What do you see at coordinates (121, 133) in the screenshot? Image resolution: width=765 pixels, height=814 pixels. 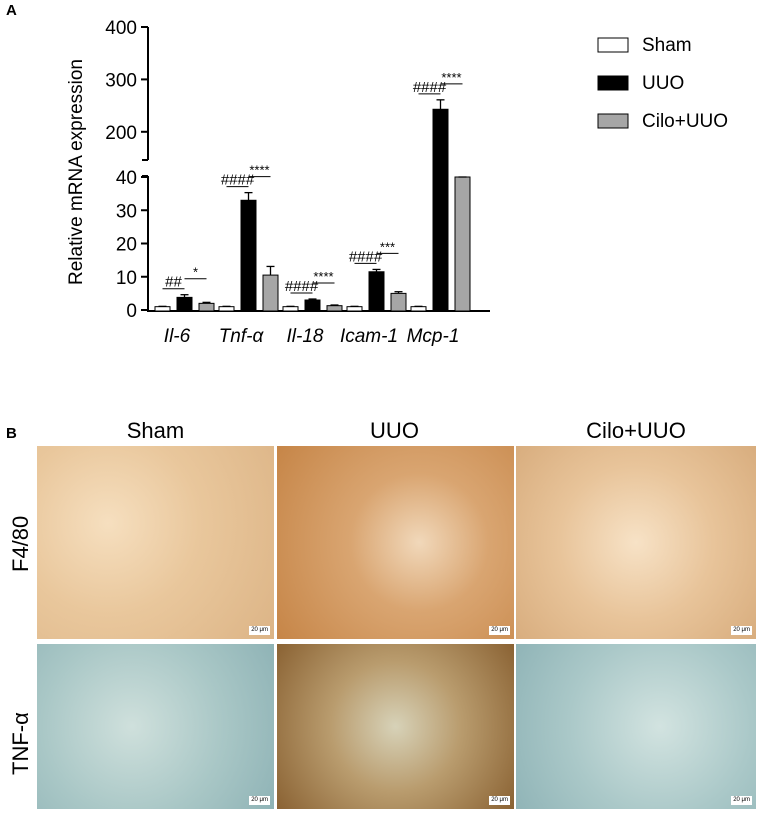 I see `y-tick-label: 200` at bounding box center [121, 133].